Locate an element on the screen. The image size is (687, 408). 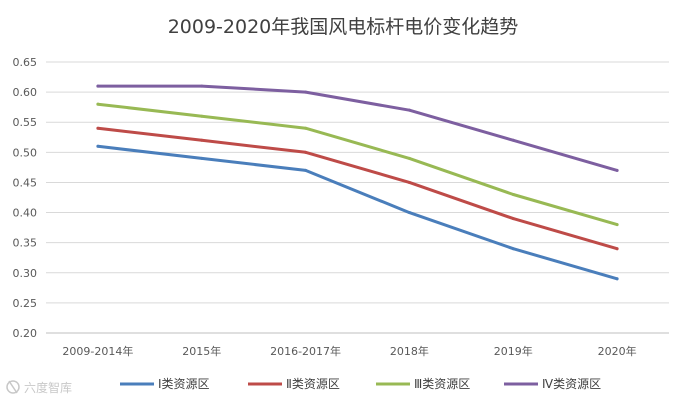
watermark-text: 六度智库 is located at coordinates (48, 387).